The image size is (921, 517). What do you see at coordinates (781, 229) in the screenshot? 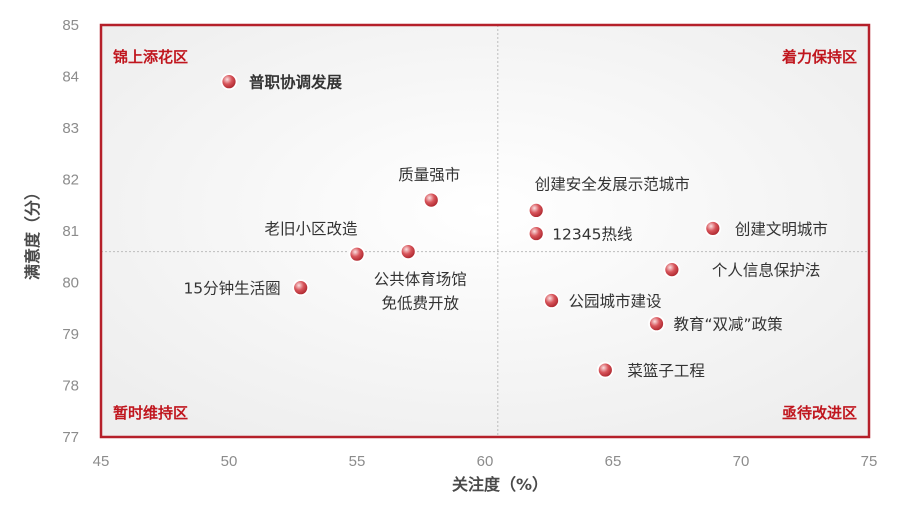
I see `data-point-label: 创建文明城市` at bounding box center [781, 229].